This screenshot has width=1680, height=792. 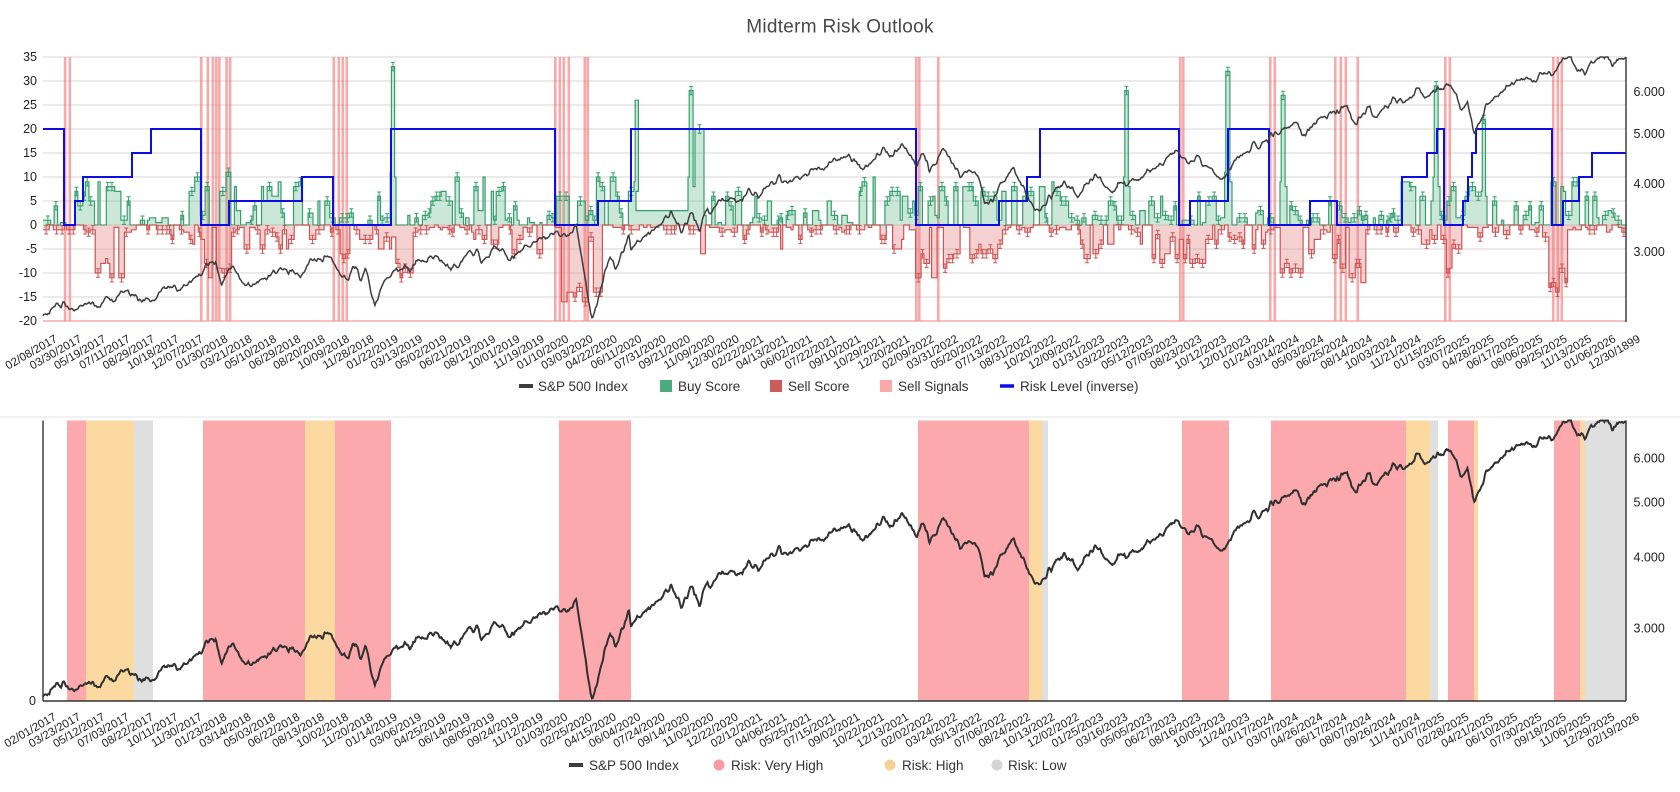 What do you see at coordinates (30, 177) in the screenshot?
I see `svg-text: 10` at bounding box center [30, 177].